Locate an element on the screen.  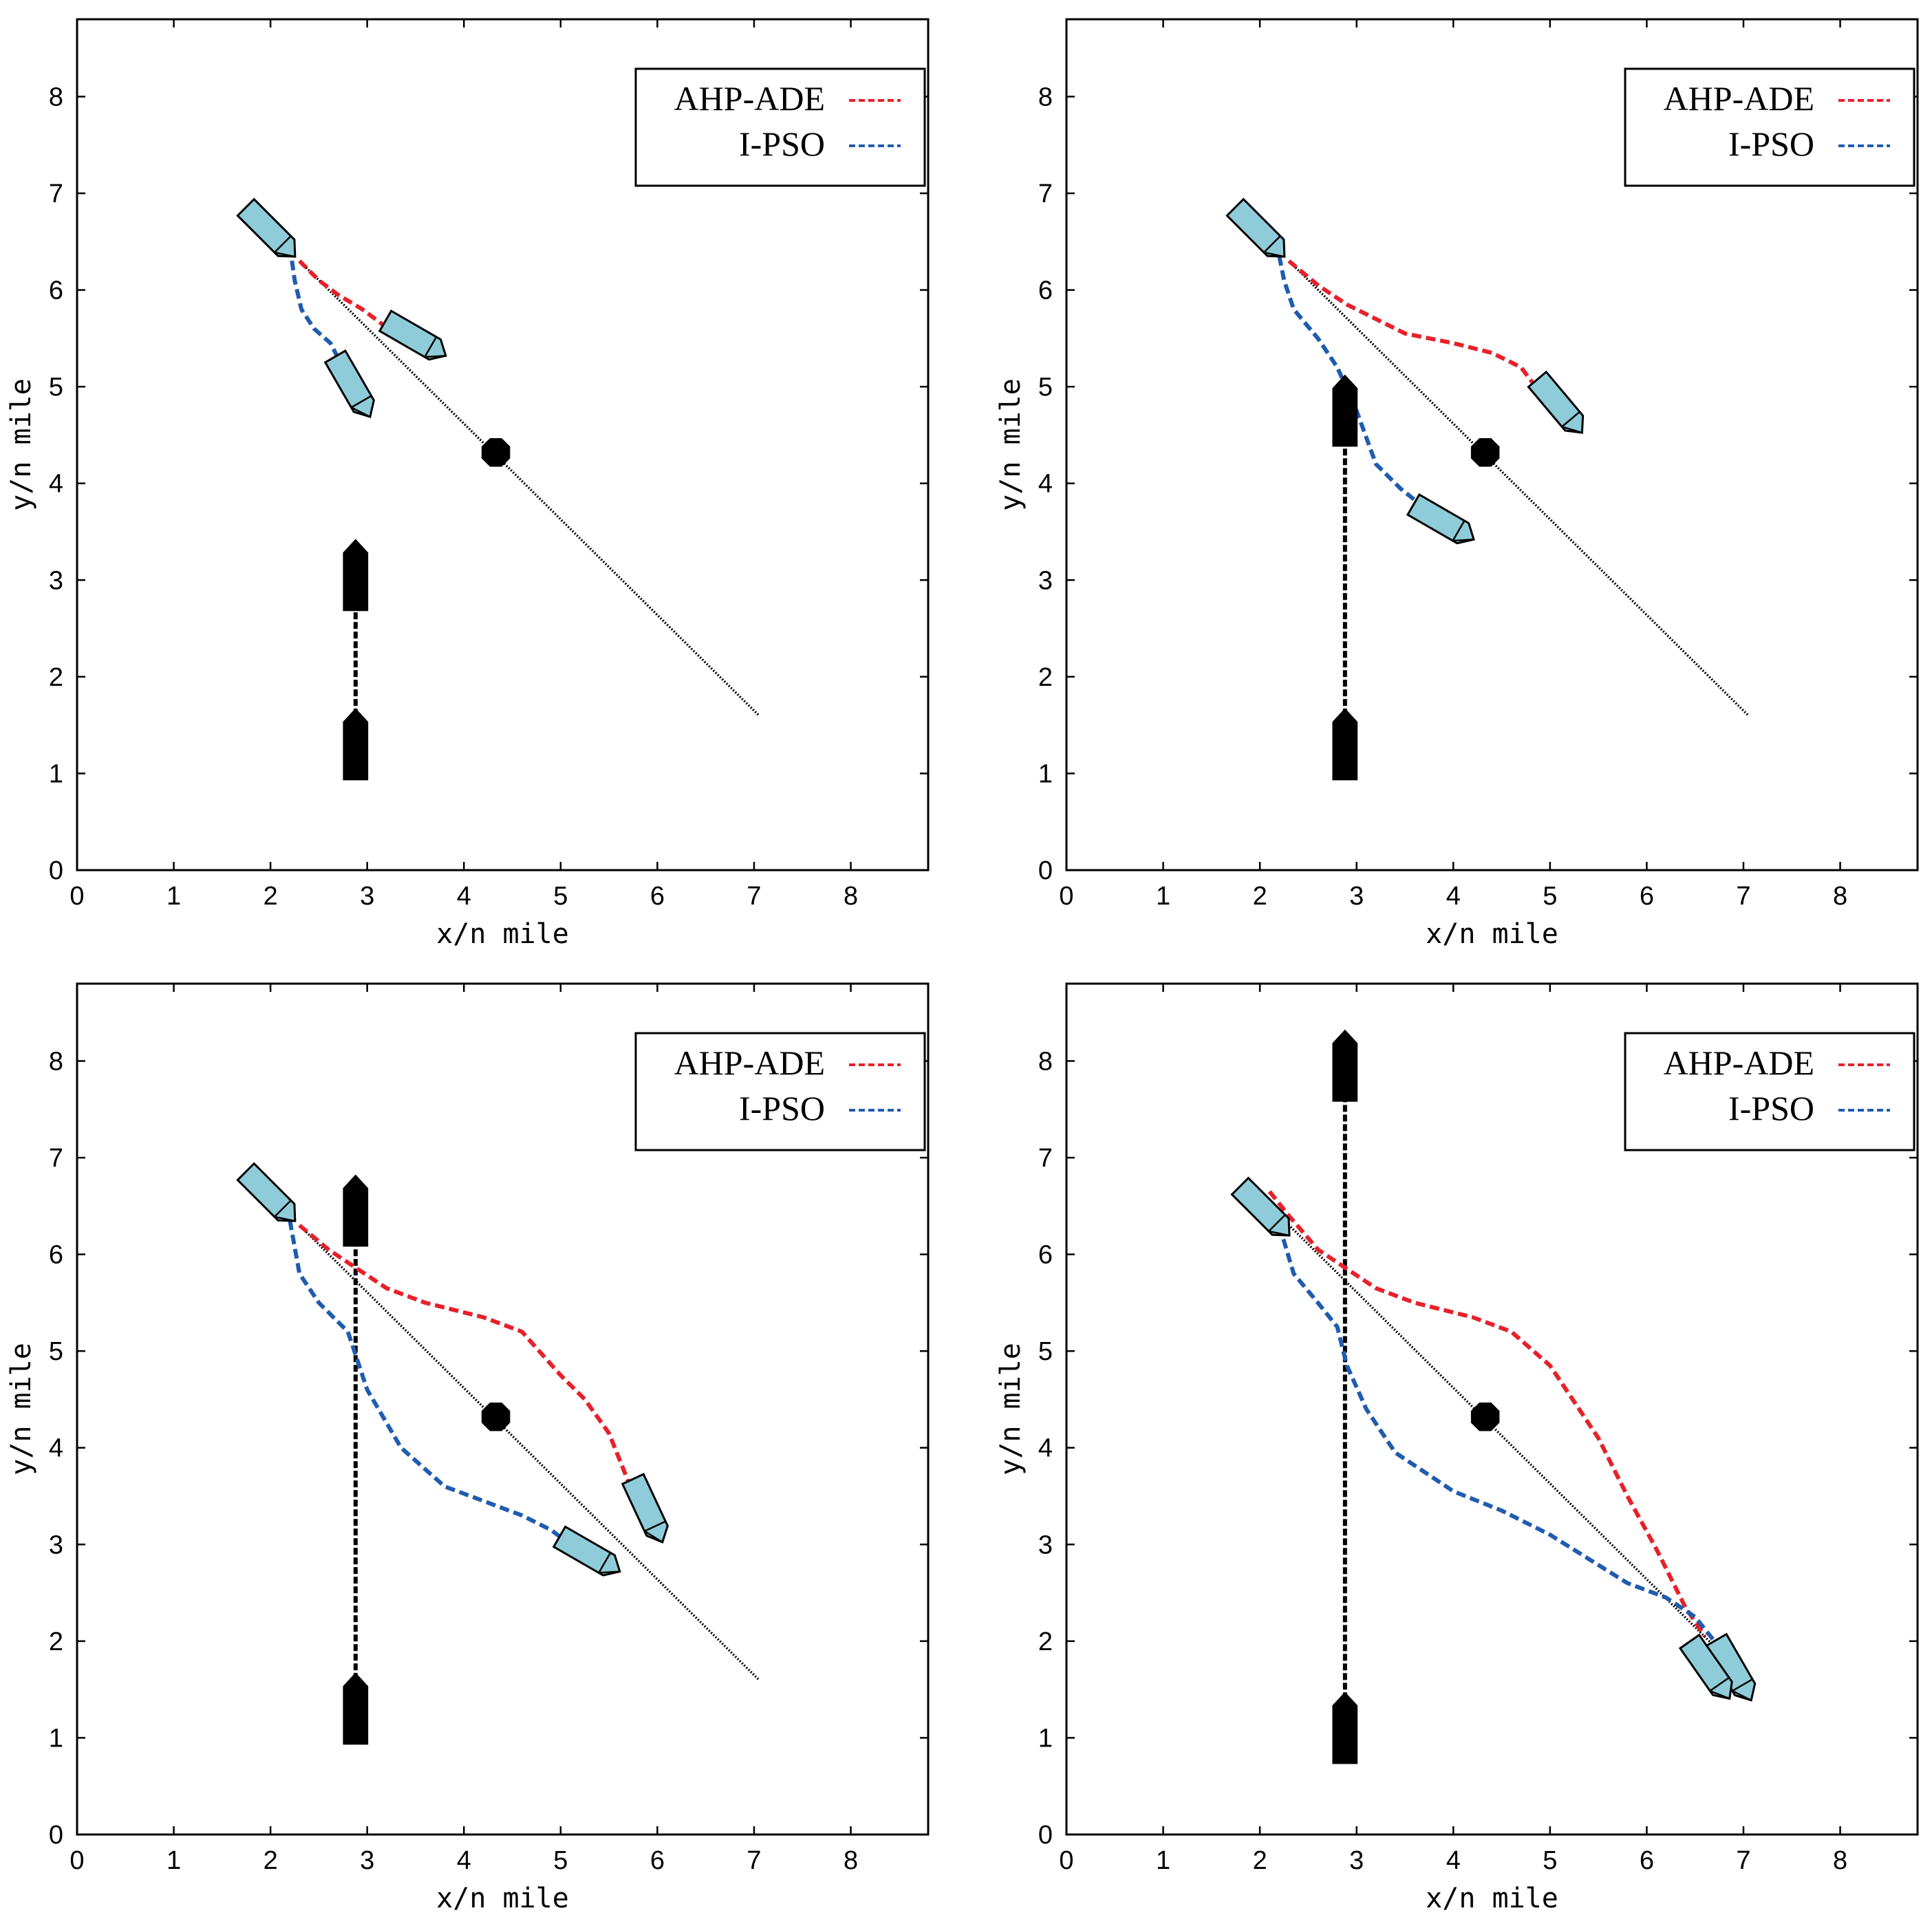
own-ship-ahp-ade-icon is located at coordinates (1730, 1667).